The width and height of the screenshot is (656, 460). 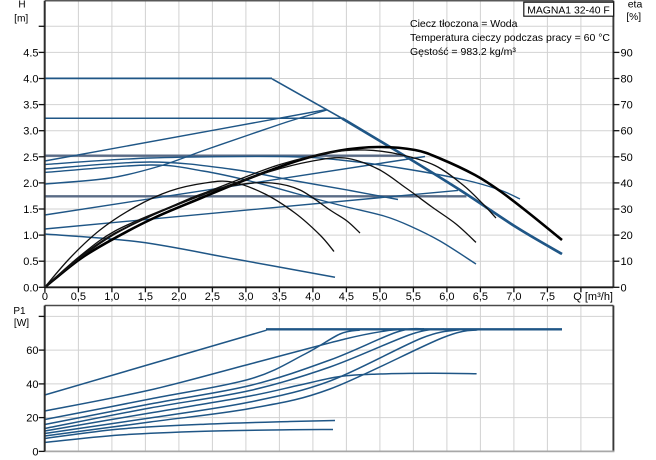 What do you see at coordinates (627, 210) in the screenshot?
I see `svg-text: 30` at bounding box center [627, 210].